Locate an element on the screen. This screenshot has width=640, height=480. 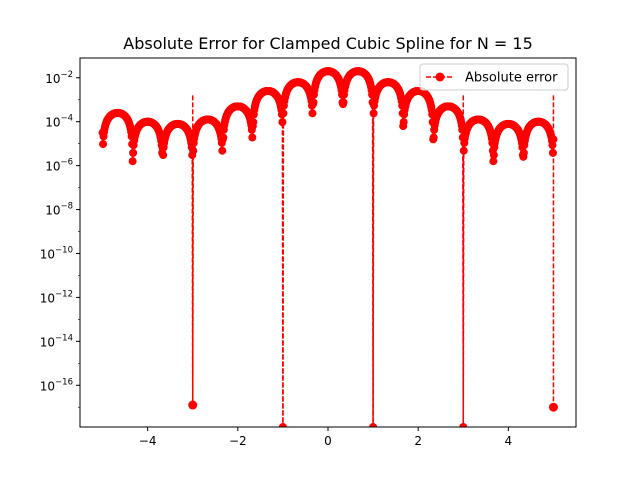
x-tick-label: −4 is located at coordinates (148, 441).